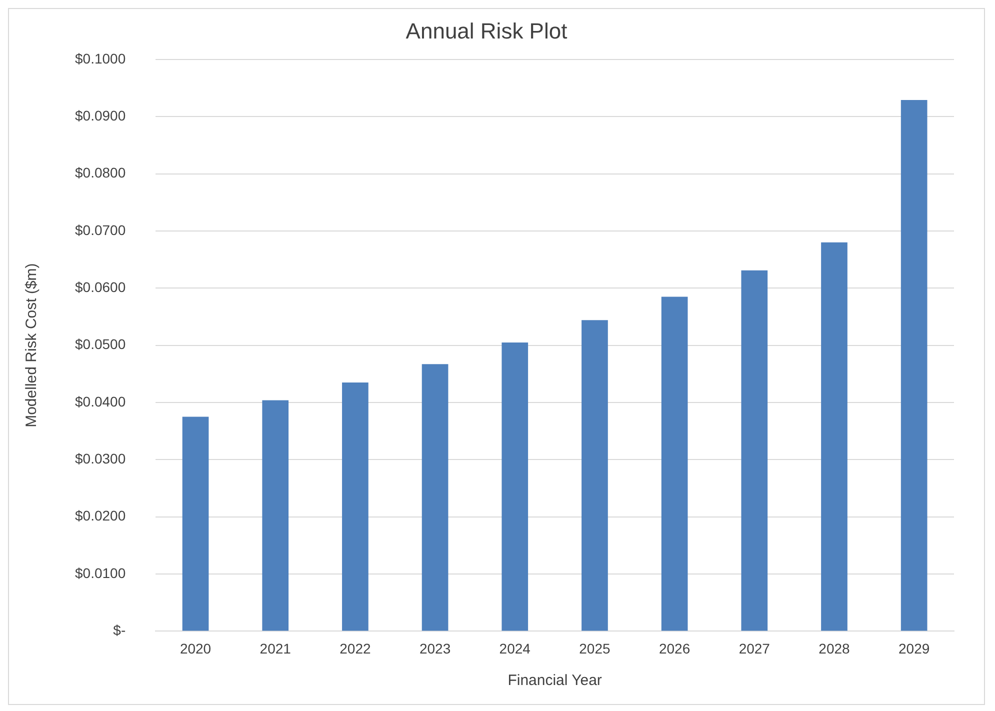 Image resolution: width=995 pixels, height=711 pixels. Describe the element at coordinates (100, 286) in the screenshot. I see `y-tick-label: $0.0600` at that location.